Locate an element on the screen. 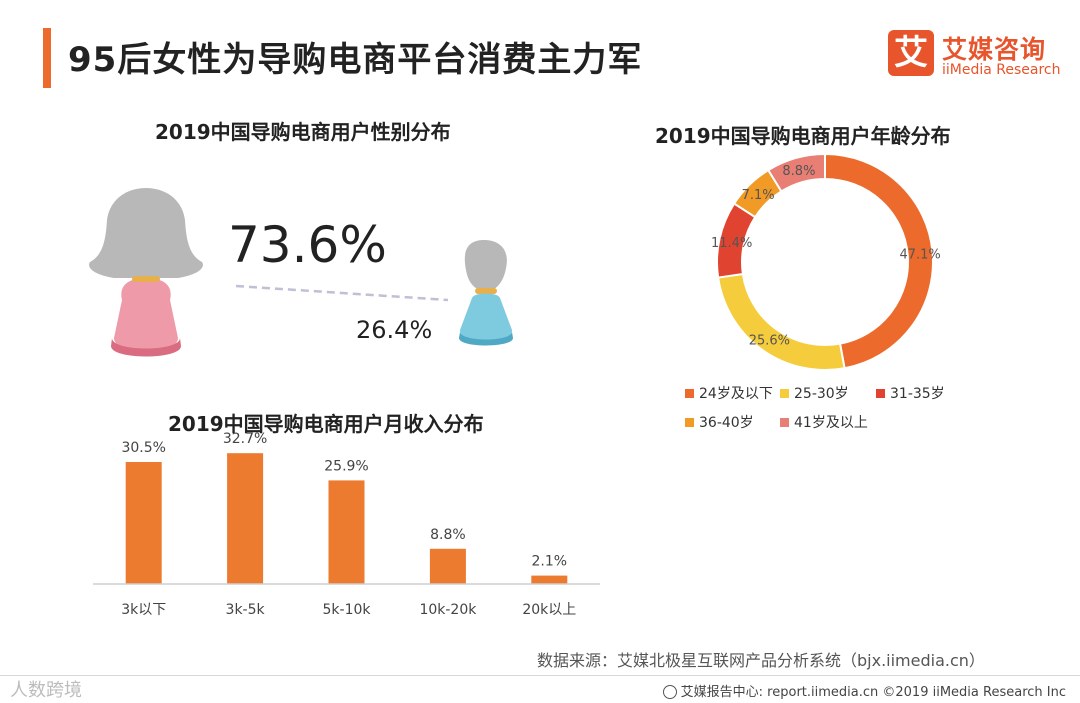  page-title: 95后女性为导购电商平台消费主力军 is located at coordinates (355, 60).